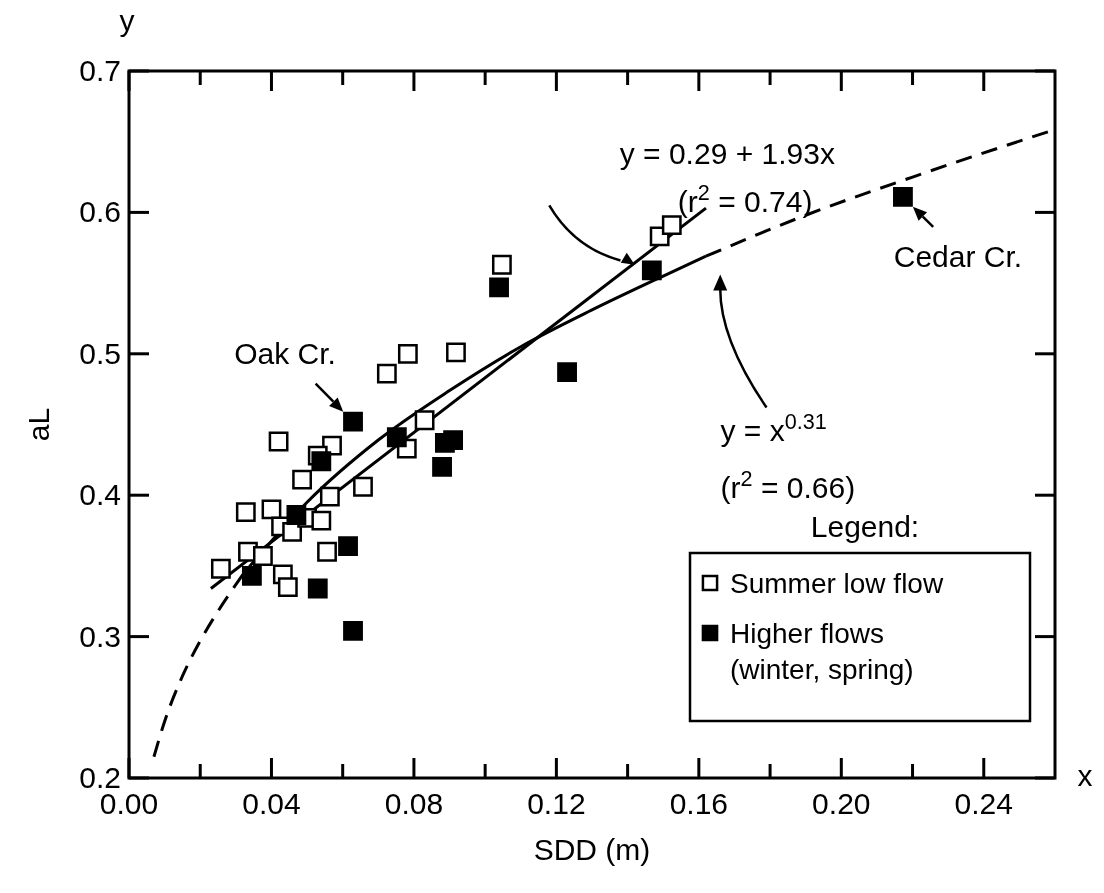 This screenshot has width=1104, height=893. I want to click on legend-title: Legend:, so click(865, 526).